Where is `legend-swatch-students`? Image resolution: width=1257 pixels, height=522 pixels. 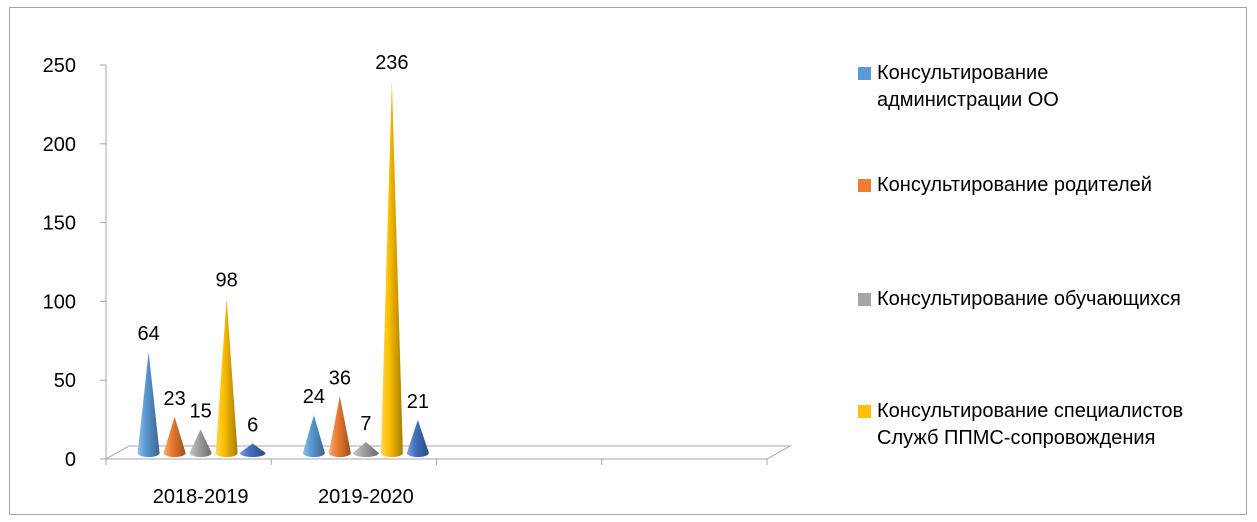 legend-swatch-students is located at coordinates (864, 299).